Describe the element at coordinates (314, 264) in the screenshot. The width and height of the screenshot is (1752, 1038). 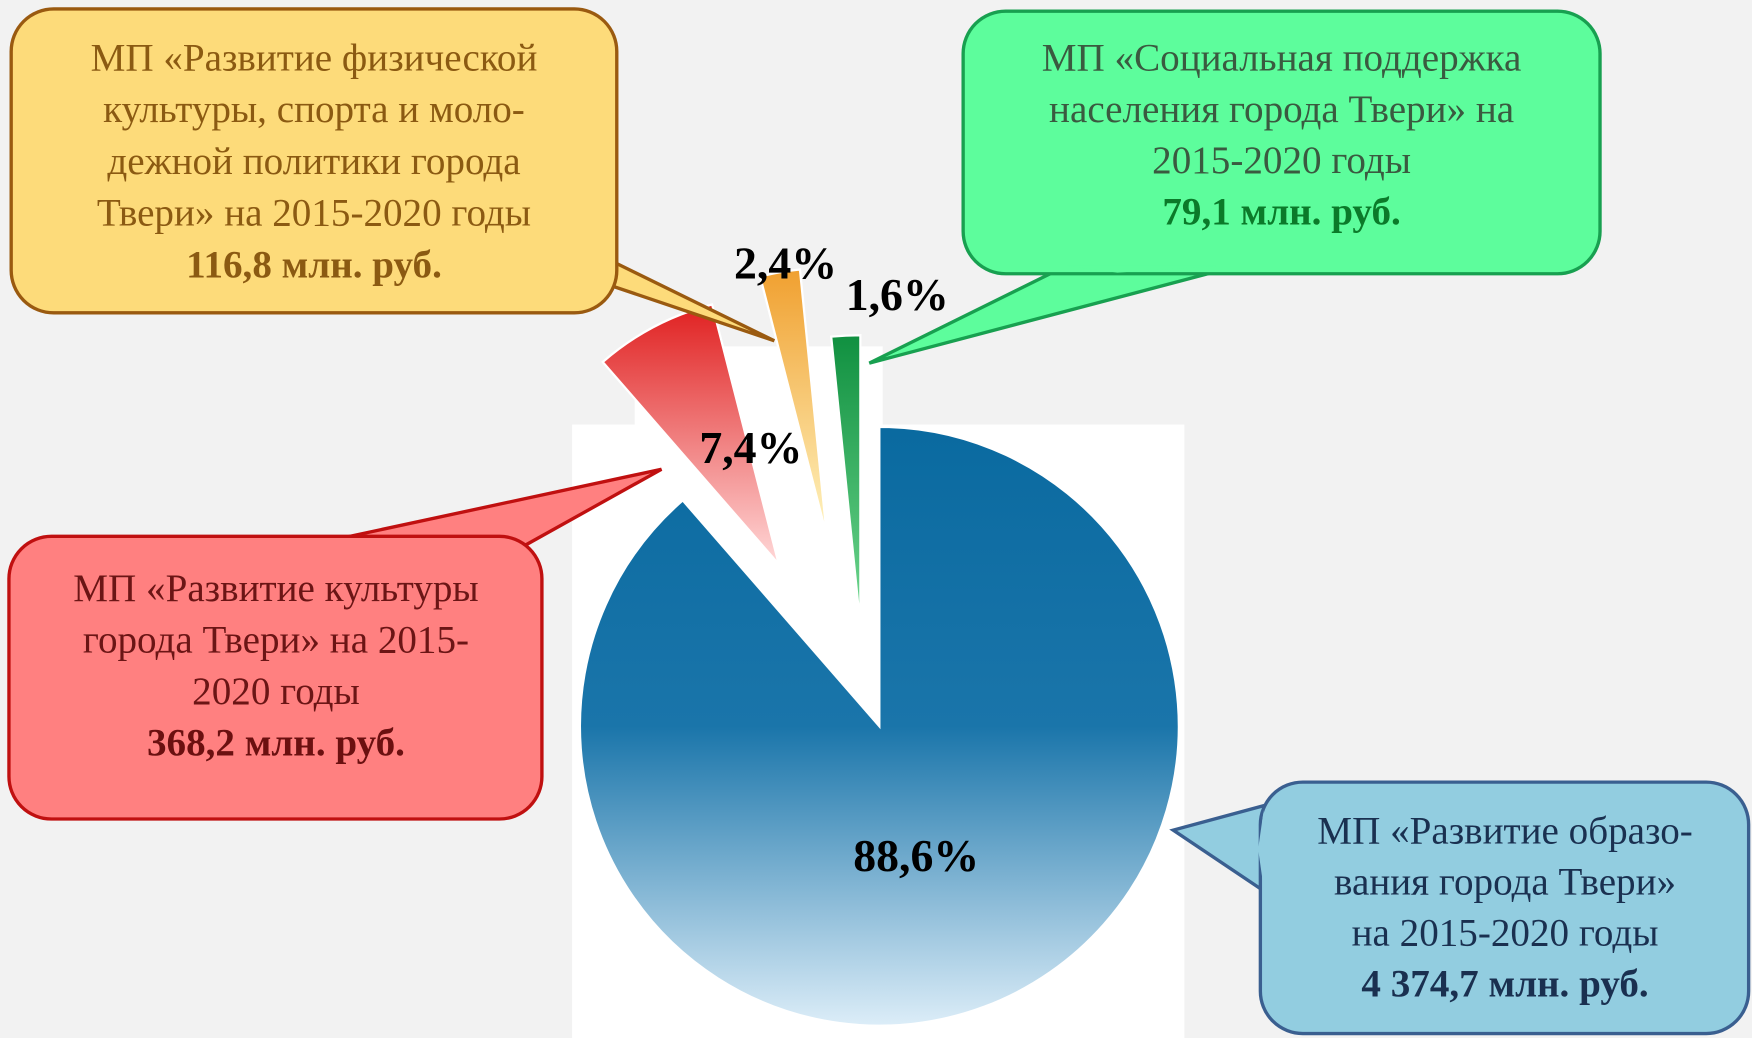
I see `callout-amount: 116,8 млн. руб.` at that location.